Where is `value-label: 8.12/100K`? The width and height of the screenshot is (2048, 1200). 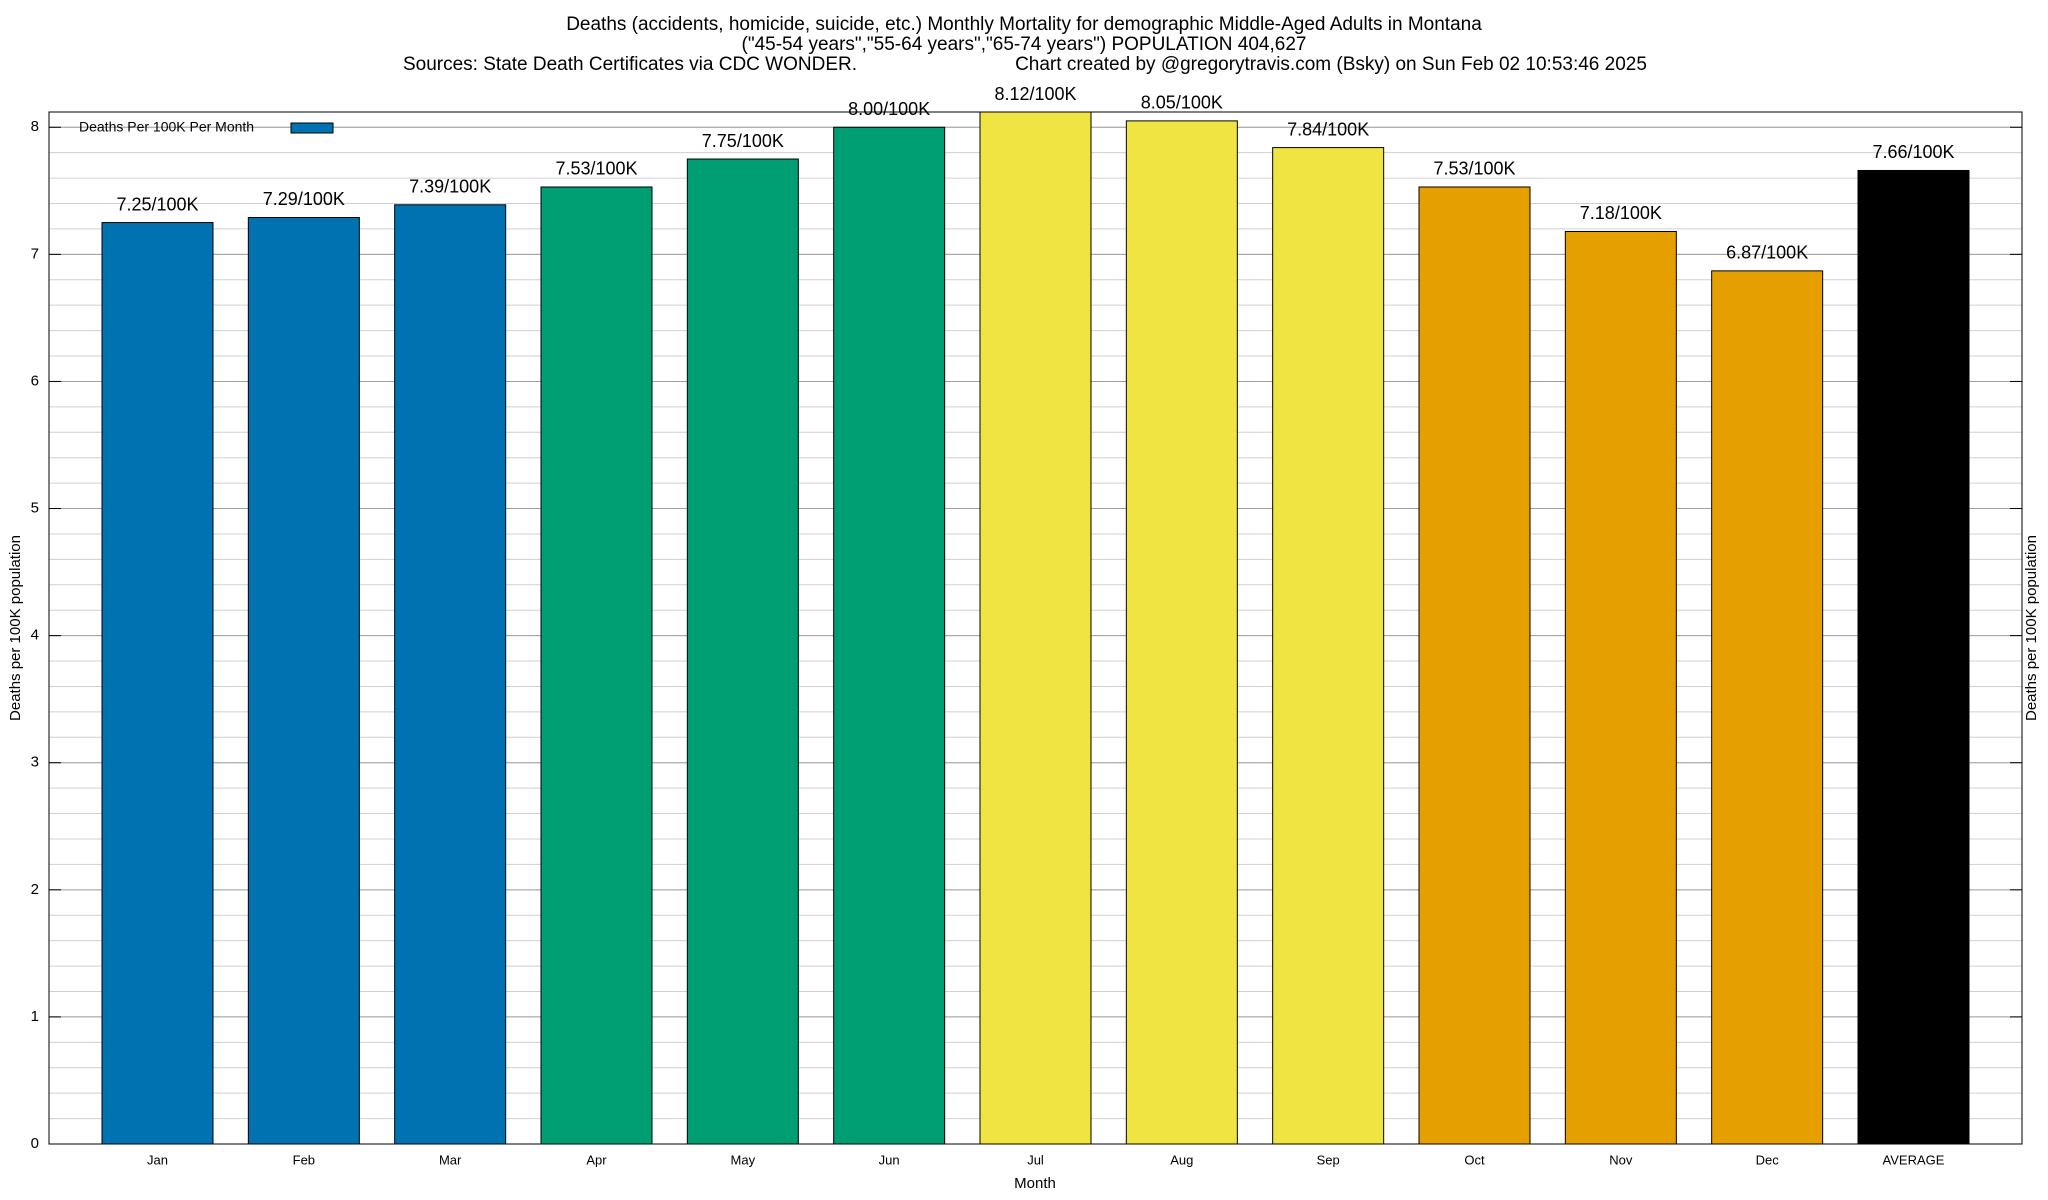 value-label: 8.12/100K is located at coordinates (1035, 94).